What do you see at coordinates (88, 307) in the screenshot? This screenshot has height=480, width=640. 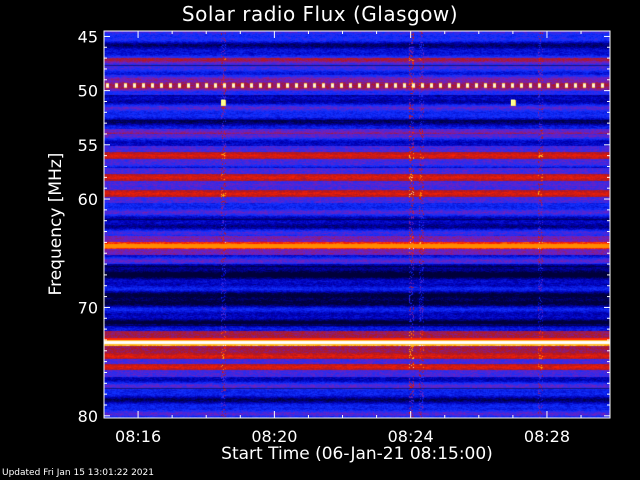 I see `y-tick-label: 70` at bounding box center [88, 307].